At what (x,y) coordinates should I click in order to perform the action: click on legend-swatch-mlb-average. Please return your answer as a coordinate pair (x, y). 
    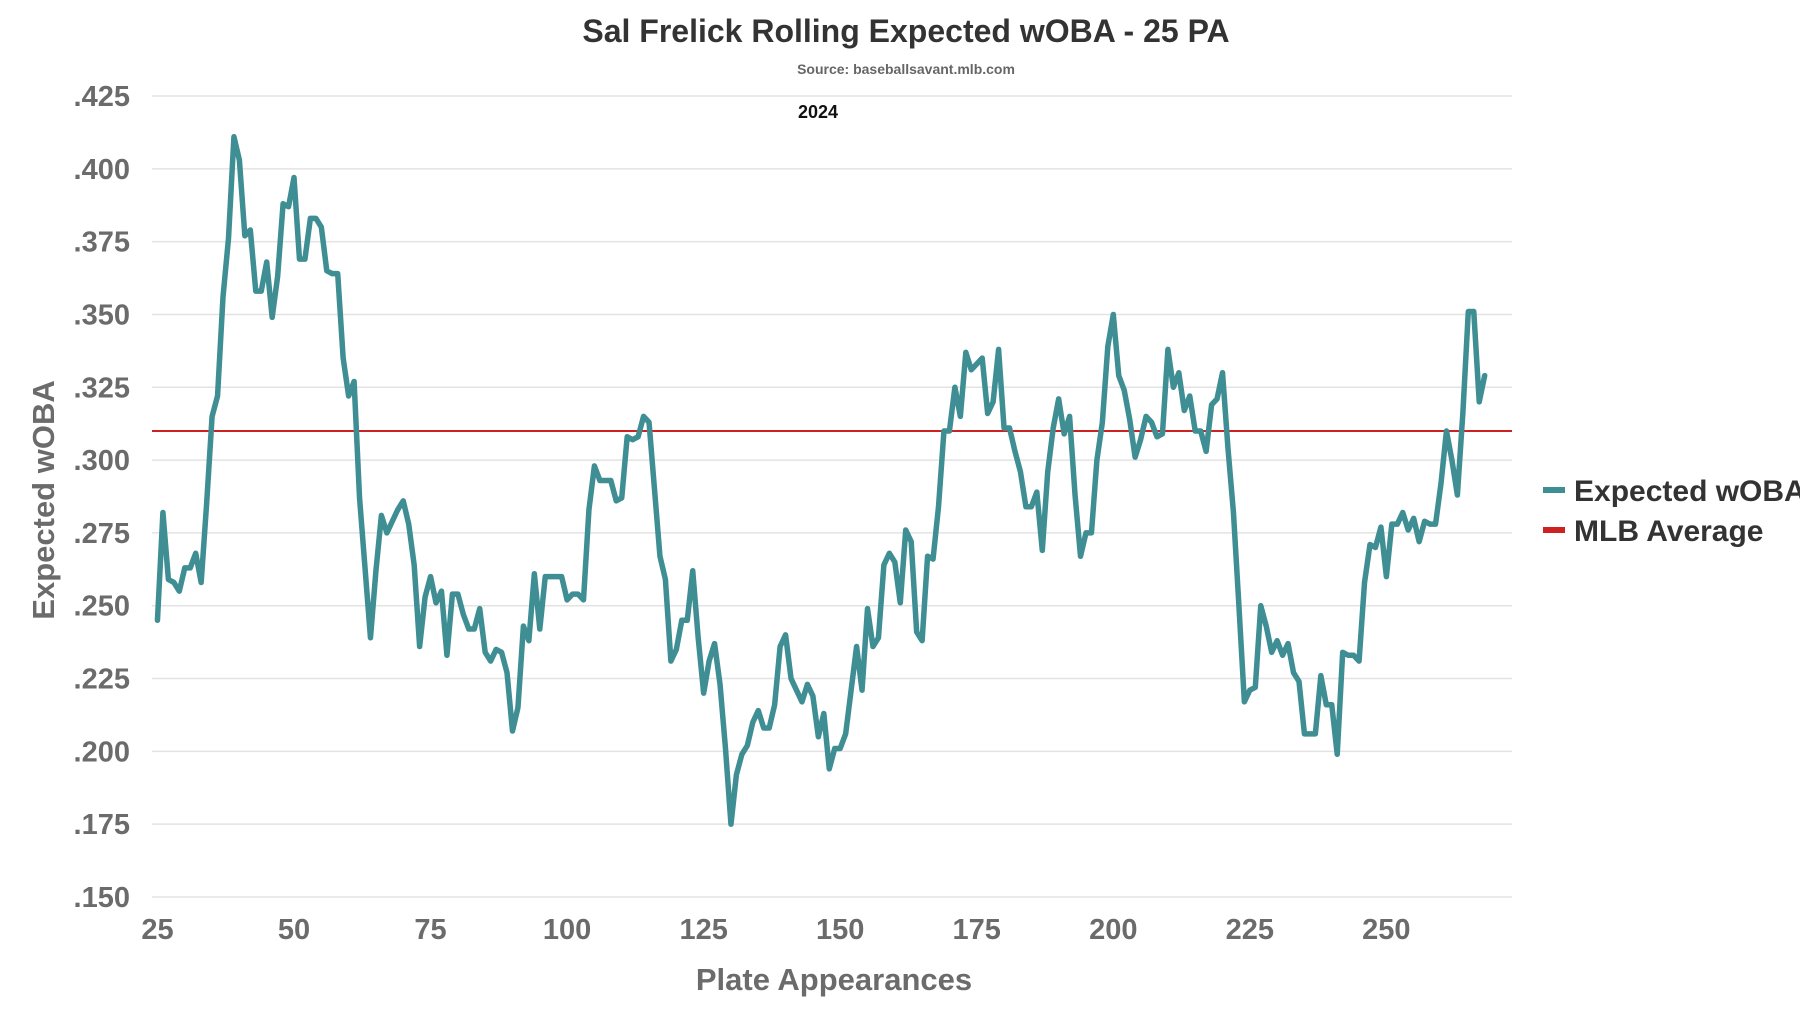
    Looking at the image, I should click on (1554, 530).